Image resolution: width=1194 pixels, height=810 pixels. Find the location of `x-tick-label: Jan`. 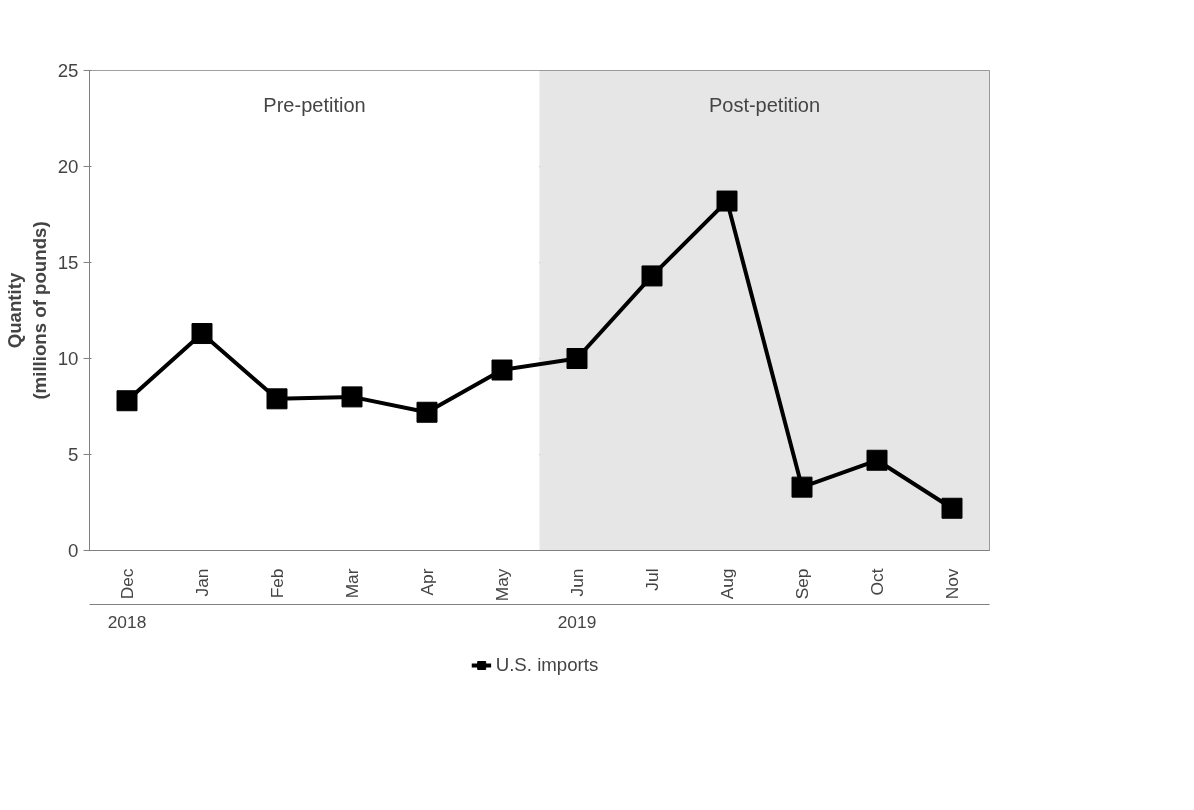

x-tick-label: Jan is located at coordinates (202, 582).